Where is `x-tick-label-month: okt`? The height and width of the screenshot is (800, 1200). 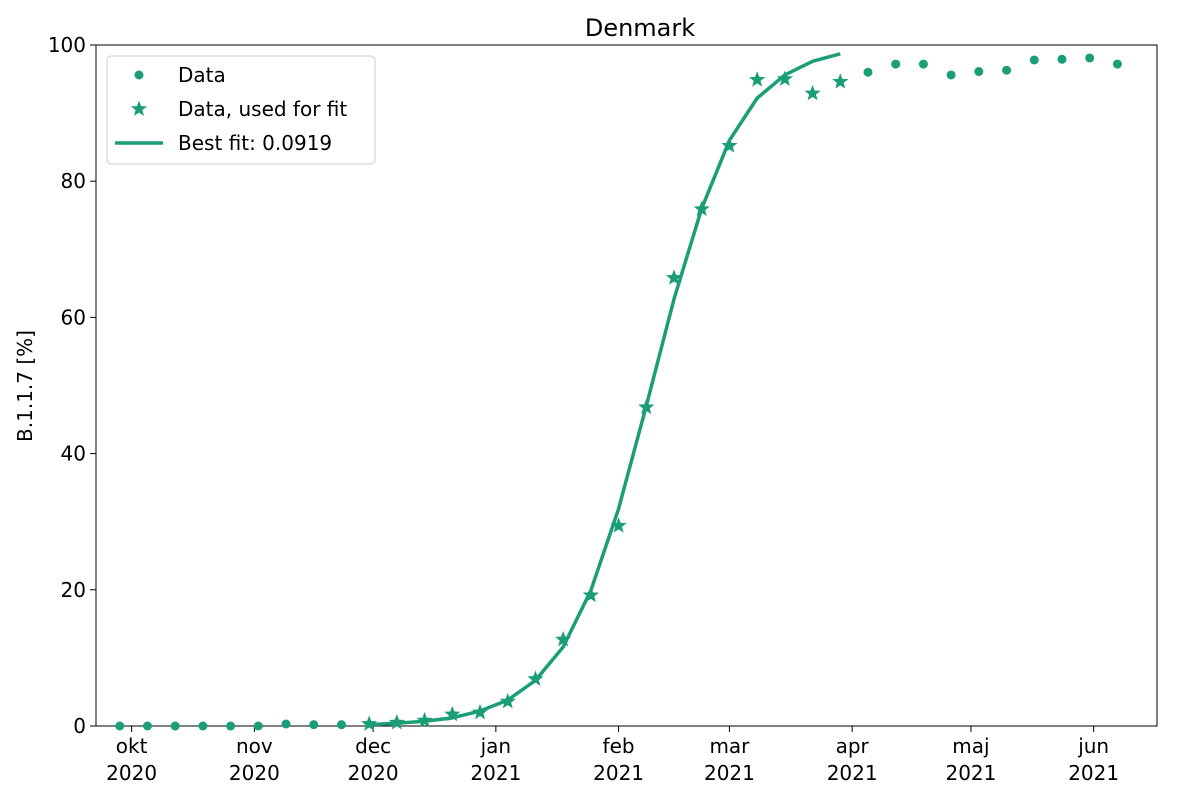
x-tick-label-month: okt is located at coordinates (132, 746).